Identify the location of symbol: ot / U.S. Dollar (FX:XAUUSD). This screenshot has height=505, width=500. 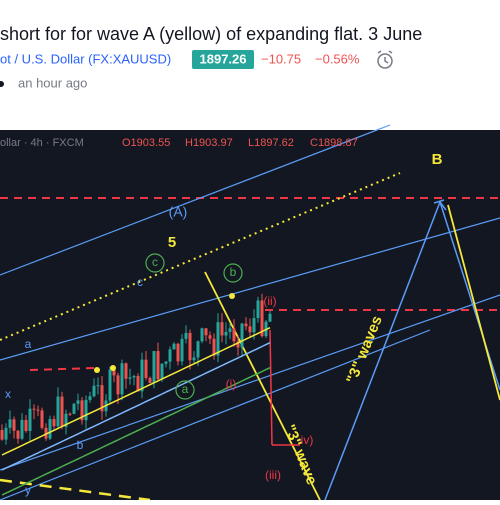
(85, 58).